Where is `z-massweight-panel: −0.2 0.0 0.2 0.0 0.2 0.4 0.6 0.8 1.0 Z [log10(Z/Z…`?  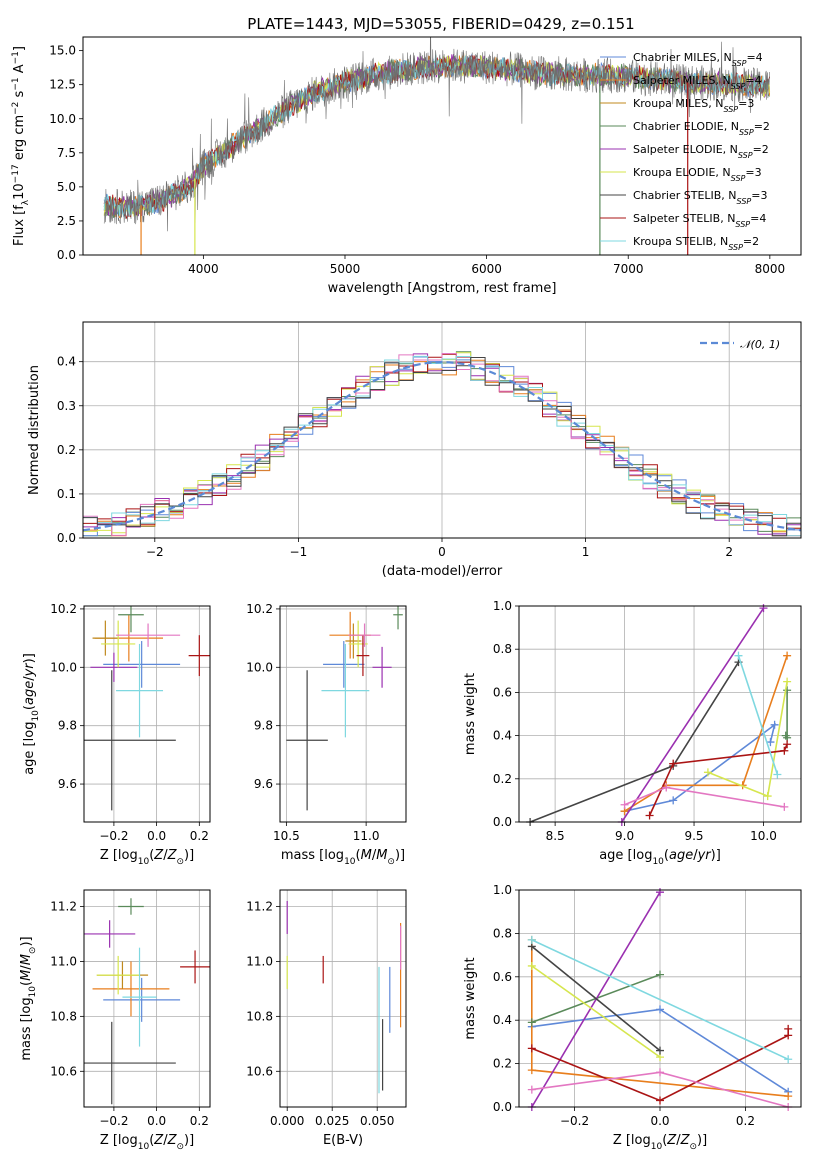
z-massweight-panel: −0.2 0.0 0.2 0.0 0.2 0.4 0.6 0.8 1.0 Z [log10(Z/Z… is located at coordinates (632, 1017).